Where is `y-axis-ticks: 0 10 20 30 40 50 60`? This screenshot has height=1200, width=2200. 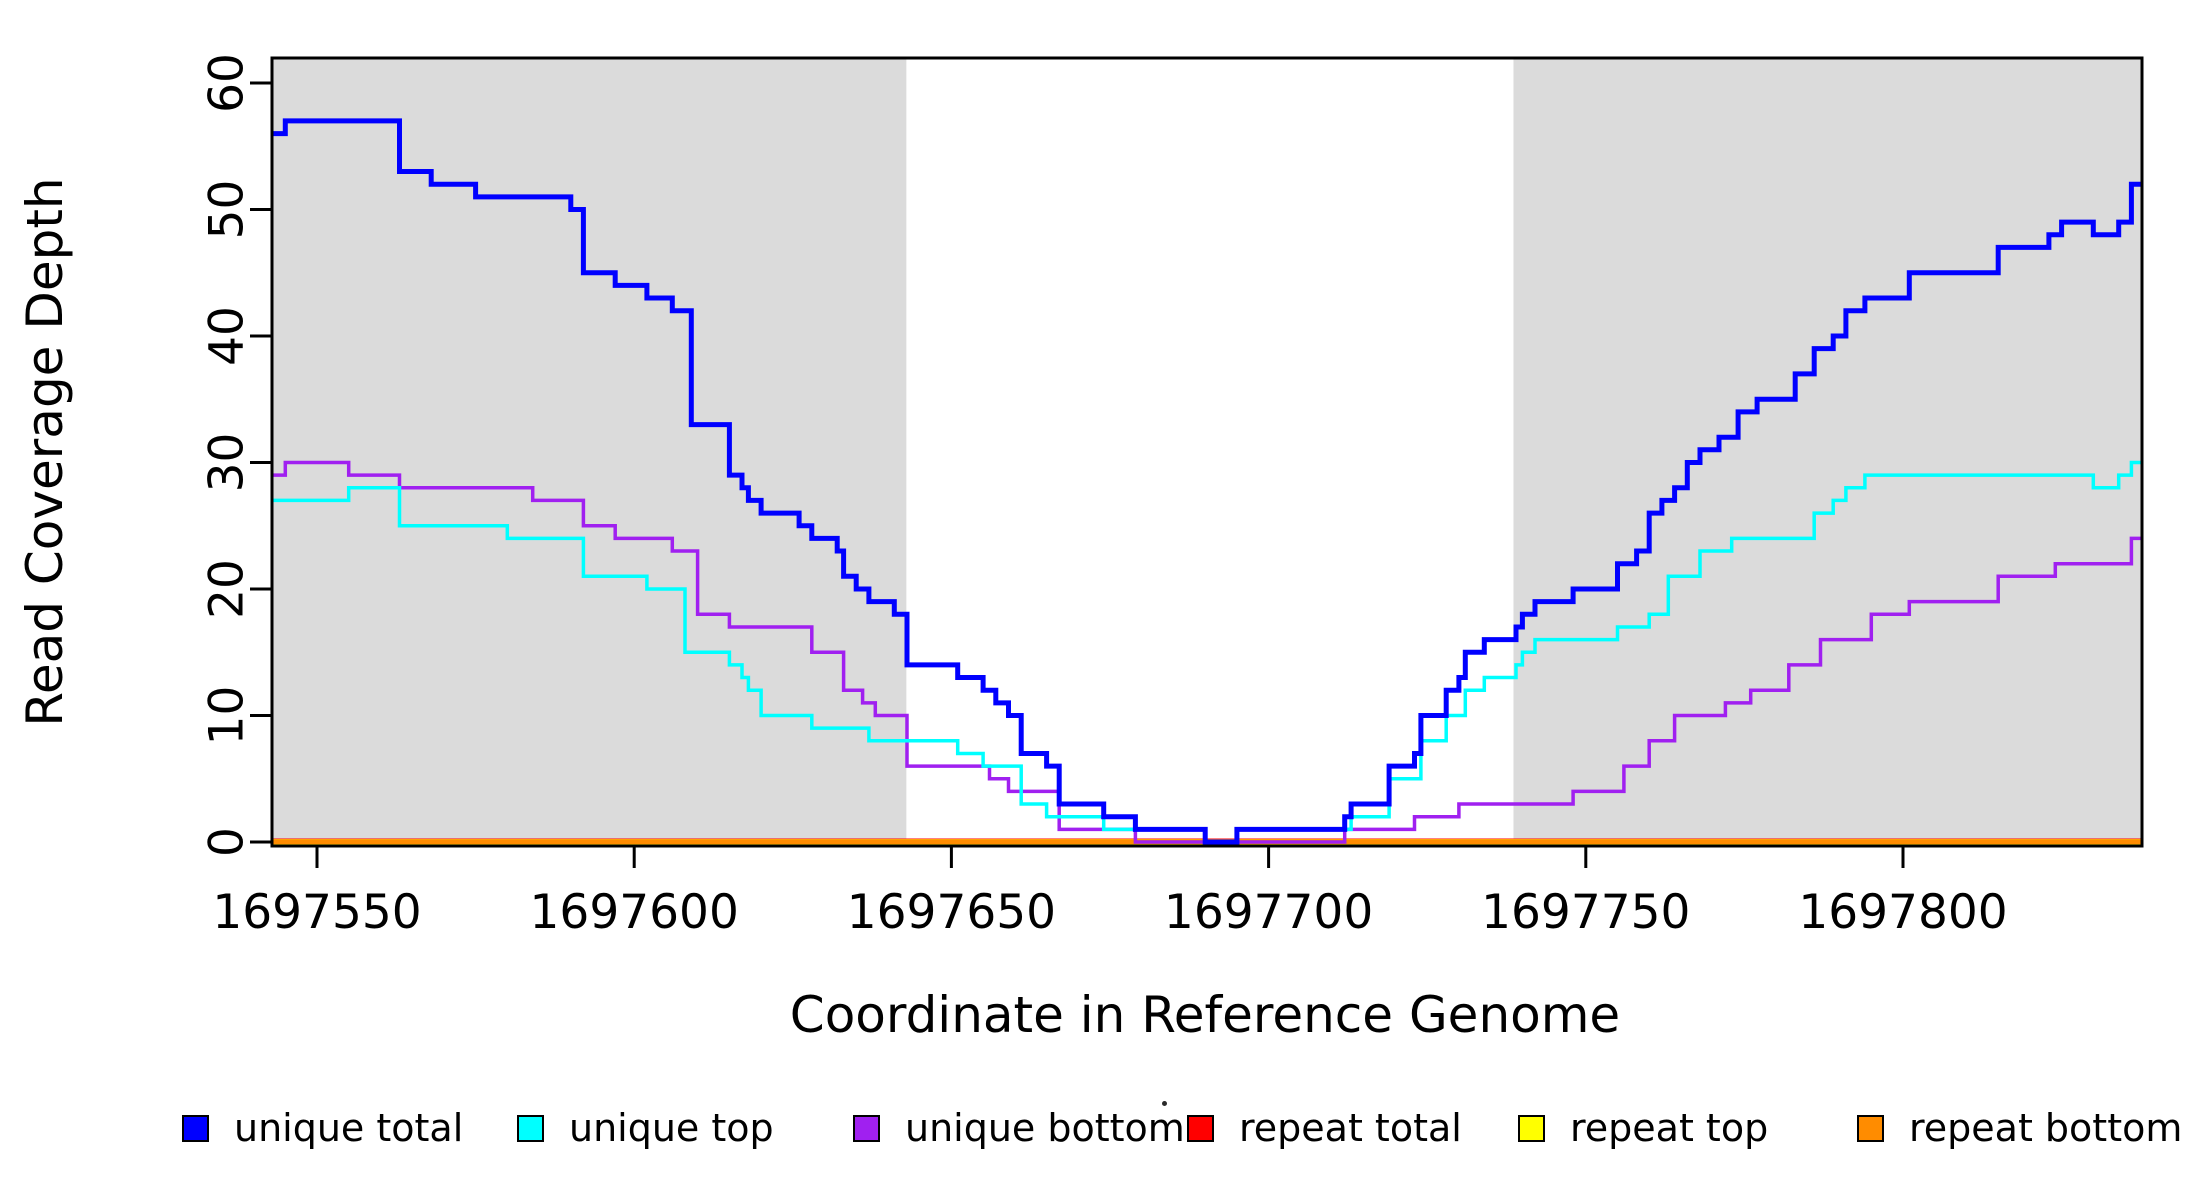 y-axis-ticks: 0 10 20 30 40 50 60 is located at coordinates (236, 455).